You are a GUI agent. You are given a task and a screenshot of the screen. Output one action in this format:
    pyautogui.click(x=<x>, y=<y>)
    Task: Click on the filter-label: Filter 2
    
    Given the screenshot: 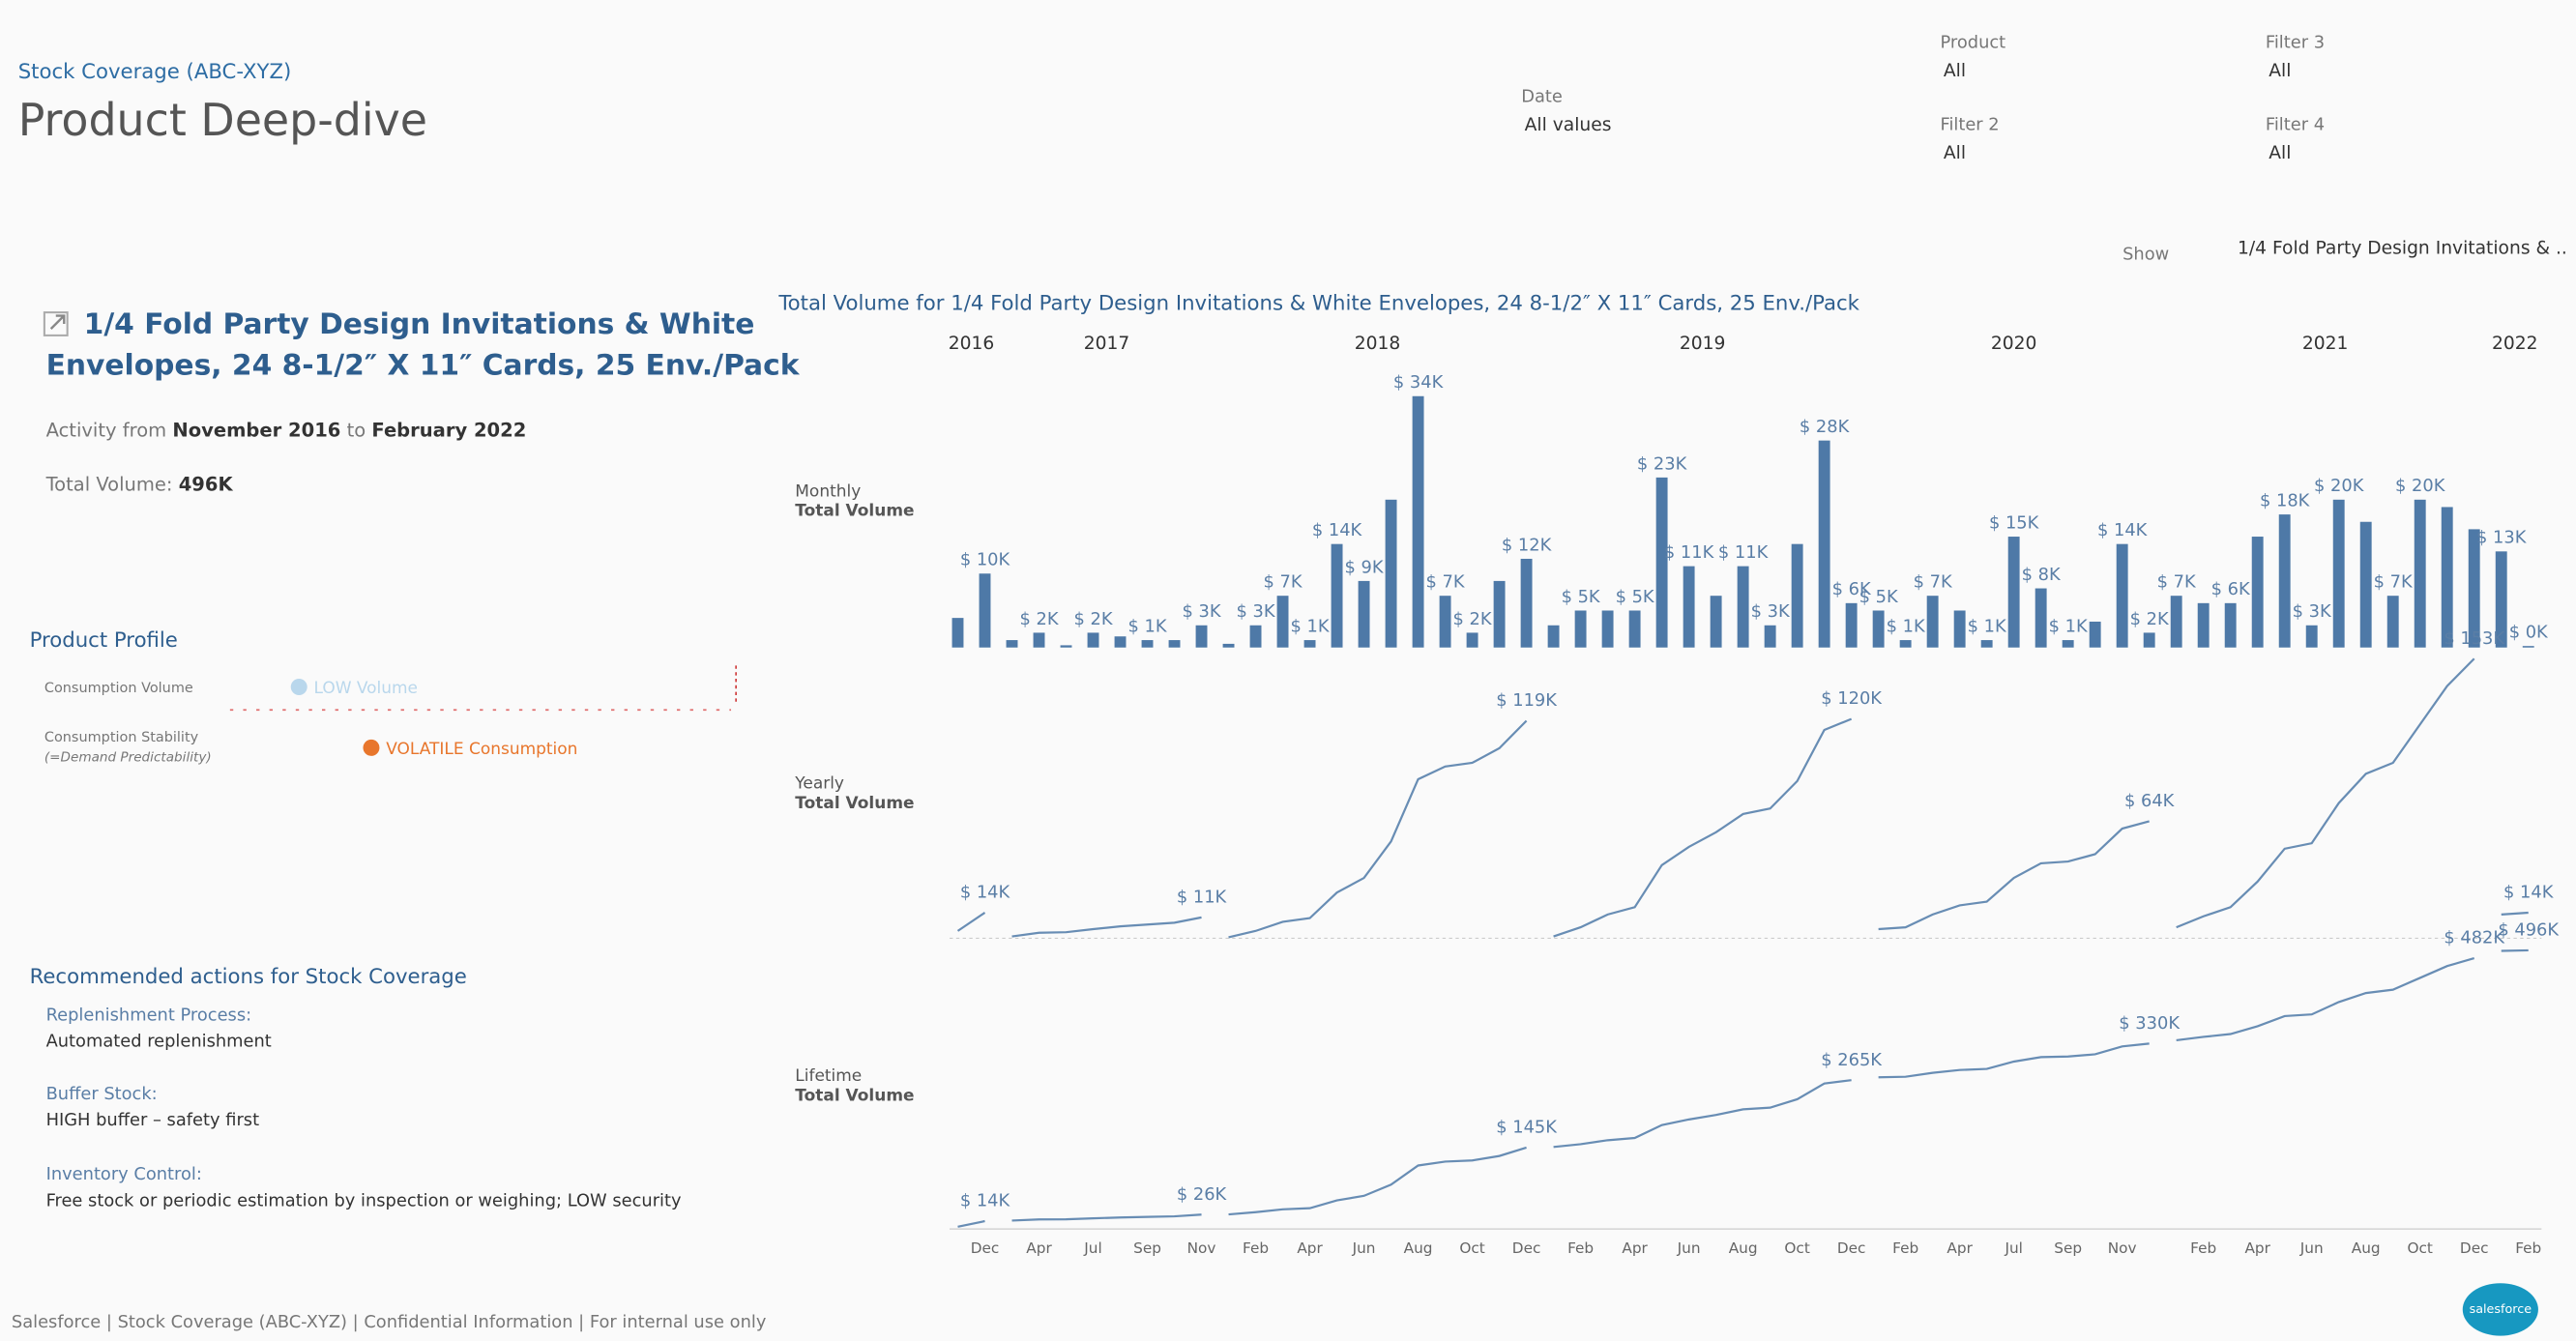 What is the action you would take?
    pyautogui.click(x=1969, y=124)
    